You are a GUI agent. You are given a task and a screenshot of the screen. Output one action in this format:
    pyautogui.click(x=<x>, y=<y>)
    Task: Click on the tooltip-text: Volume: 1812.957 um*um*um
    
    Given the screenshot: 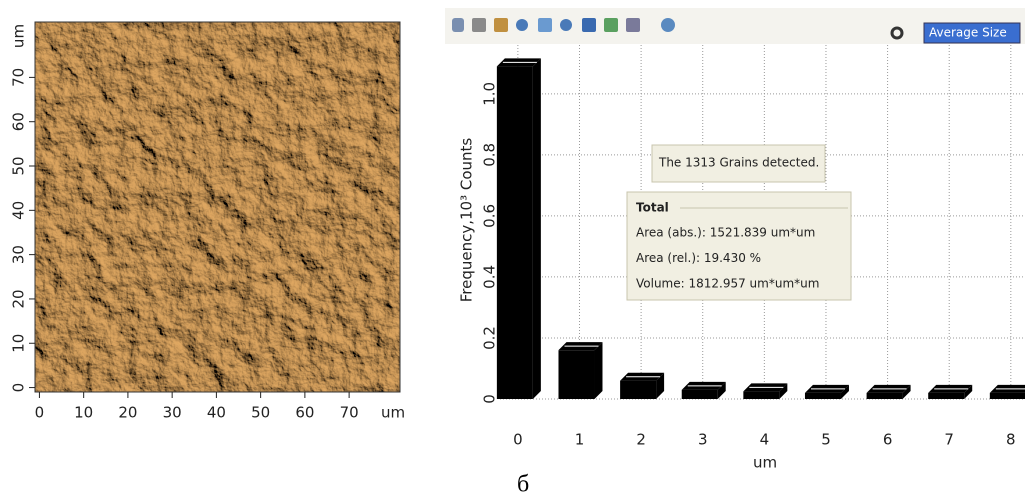 What is the action you would take?
    pyautogui.click(x=727, y=284)
    